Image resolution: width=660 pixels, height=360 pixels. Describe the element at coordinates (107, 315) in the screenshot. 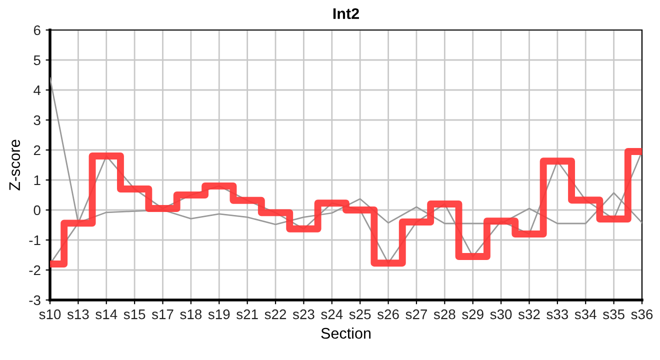

I see `x-tick-label: s14` at that location.